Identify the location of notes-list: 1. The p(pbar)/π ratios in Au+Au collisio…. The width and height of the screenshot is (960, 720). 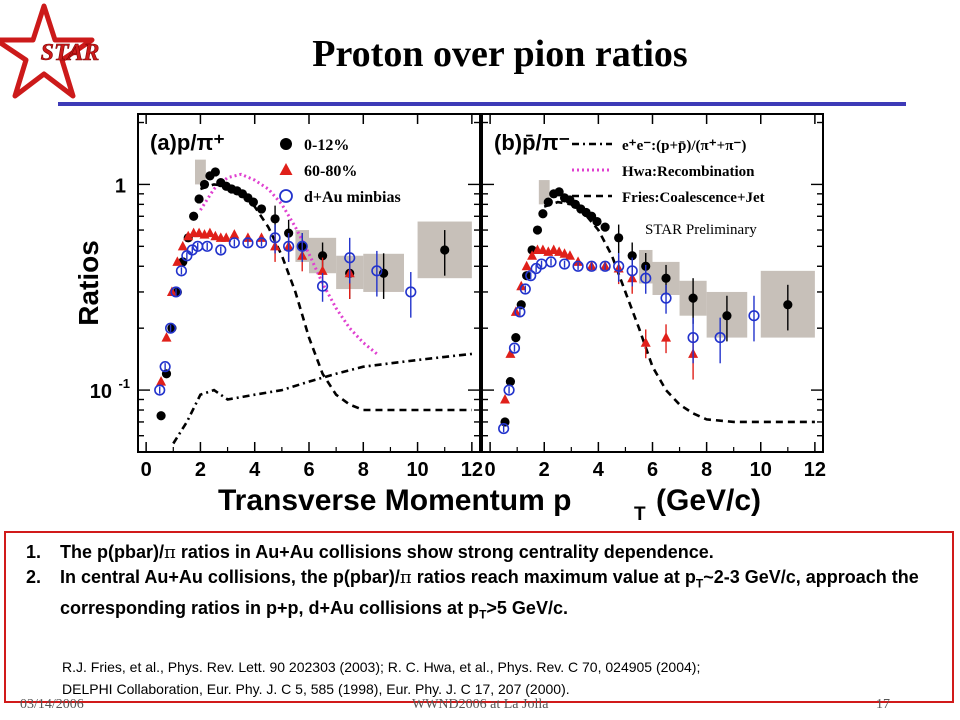
(486, 583).